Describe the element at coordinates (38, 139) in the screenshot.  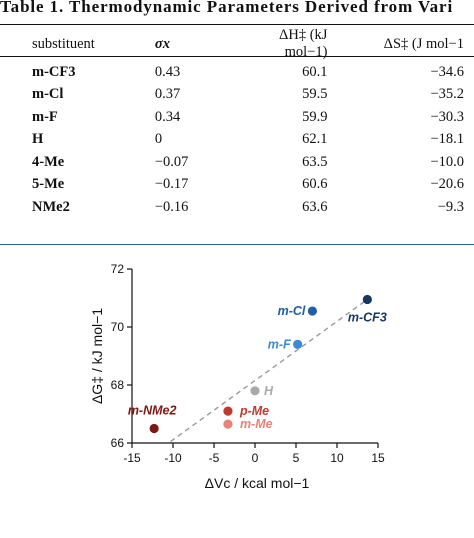
I see `cell-substituent: H` at that location.